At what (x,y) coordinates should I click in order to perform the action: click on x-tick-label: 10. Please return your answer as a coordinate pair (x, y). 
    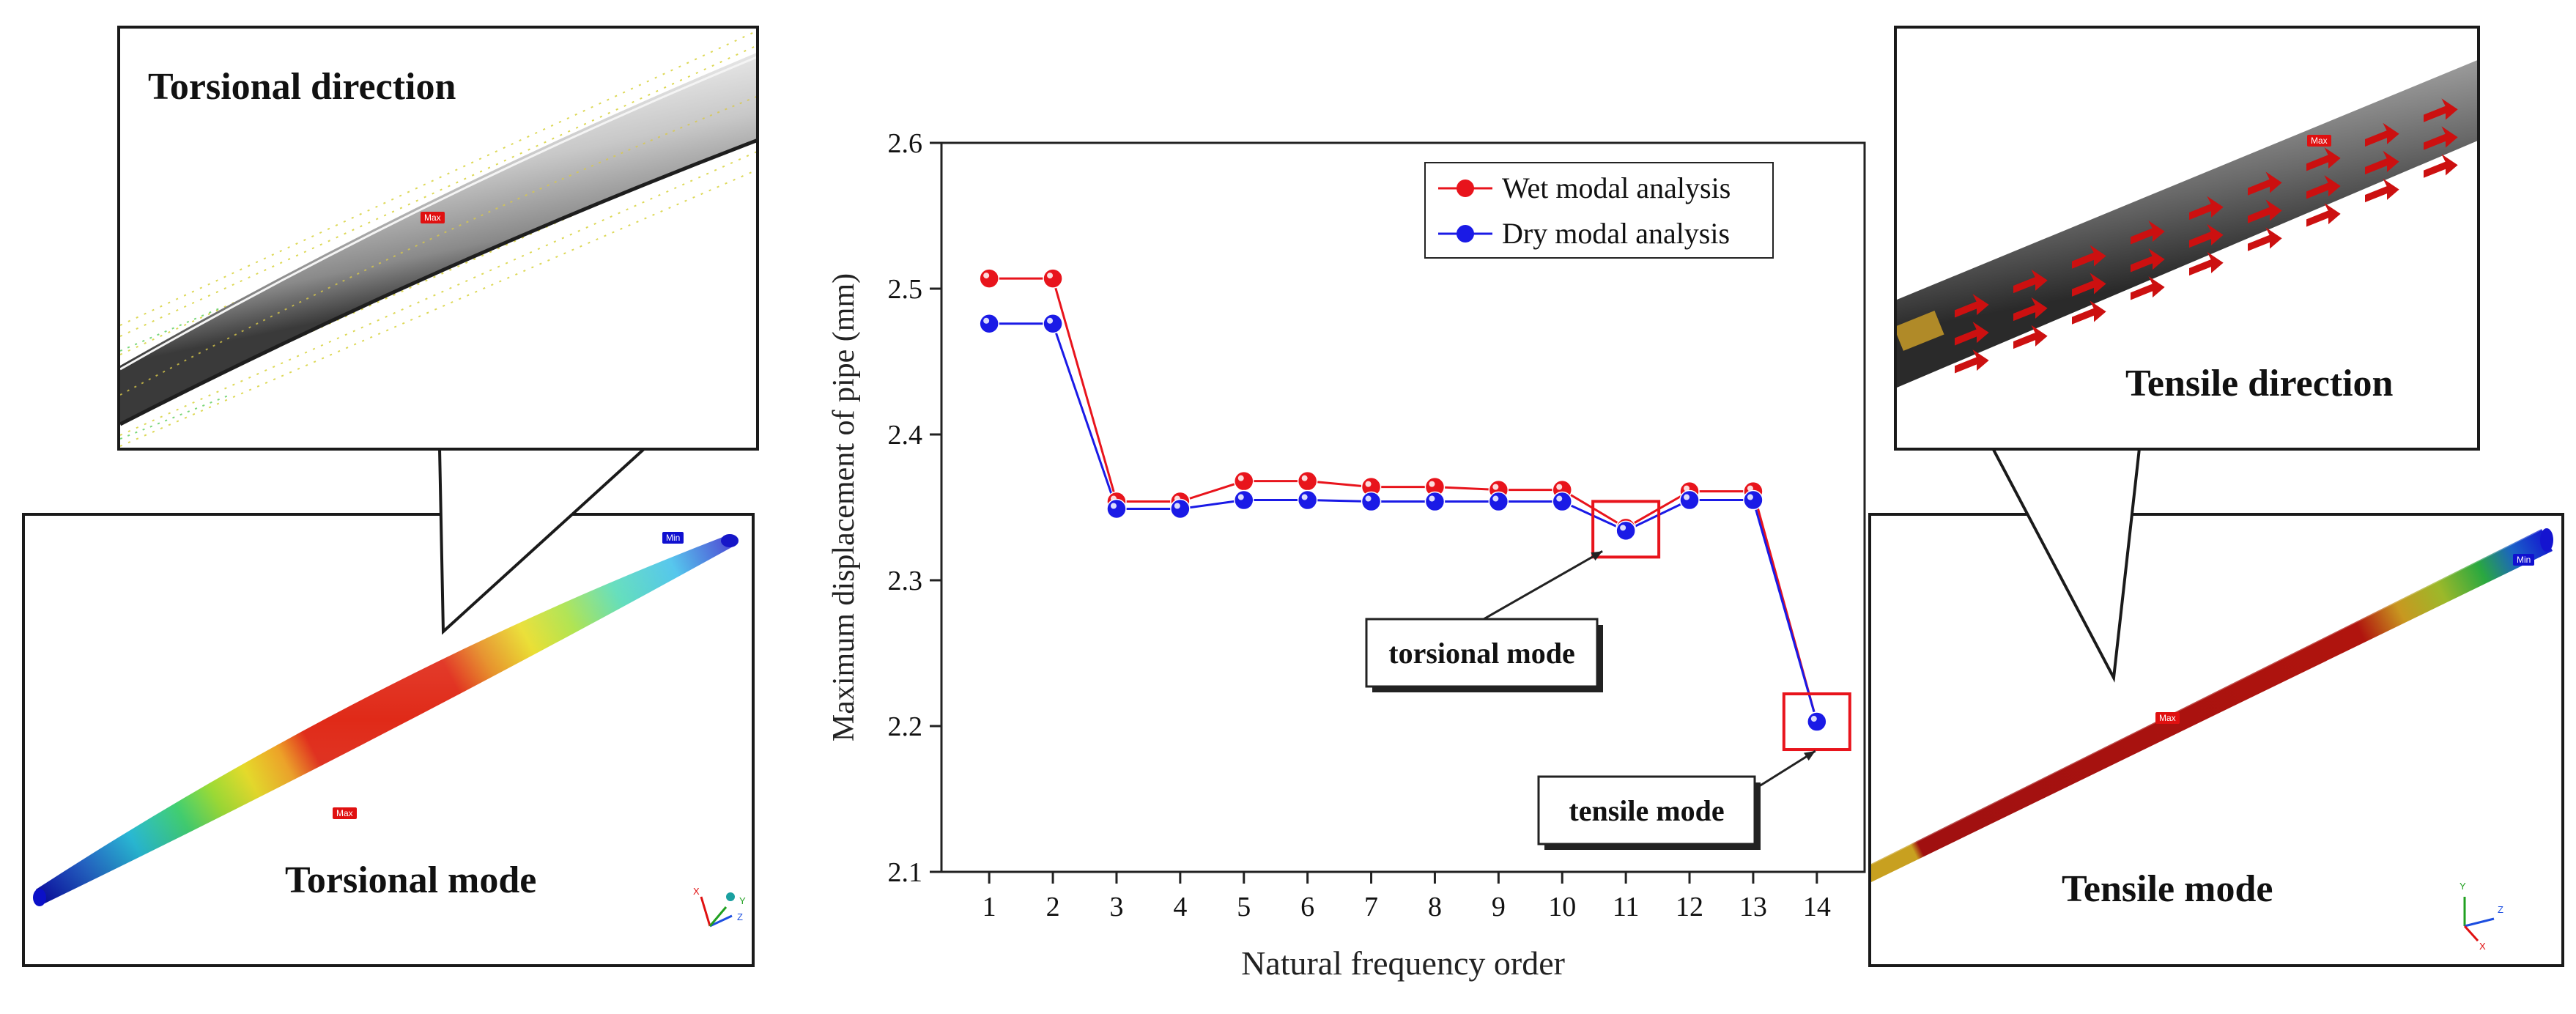
    Looking at the image, I should click on (1562, 907).